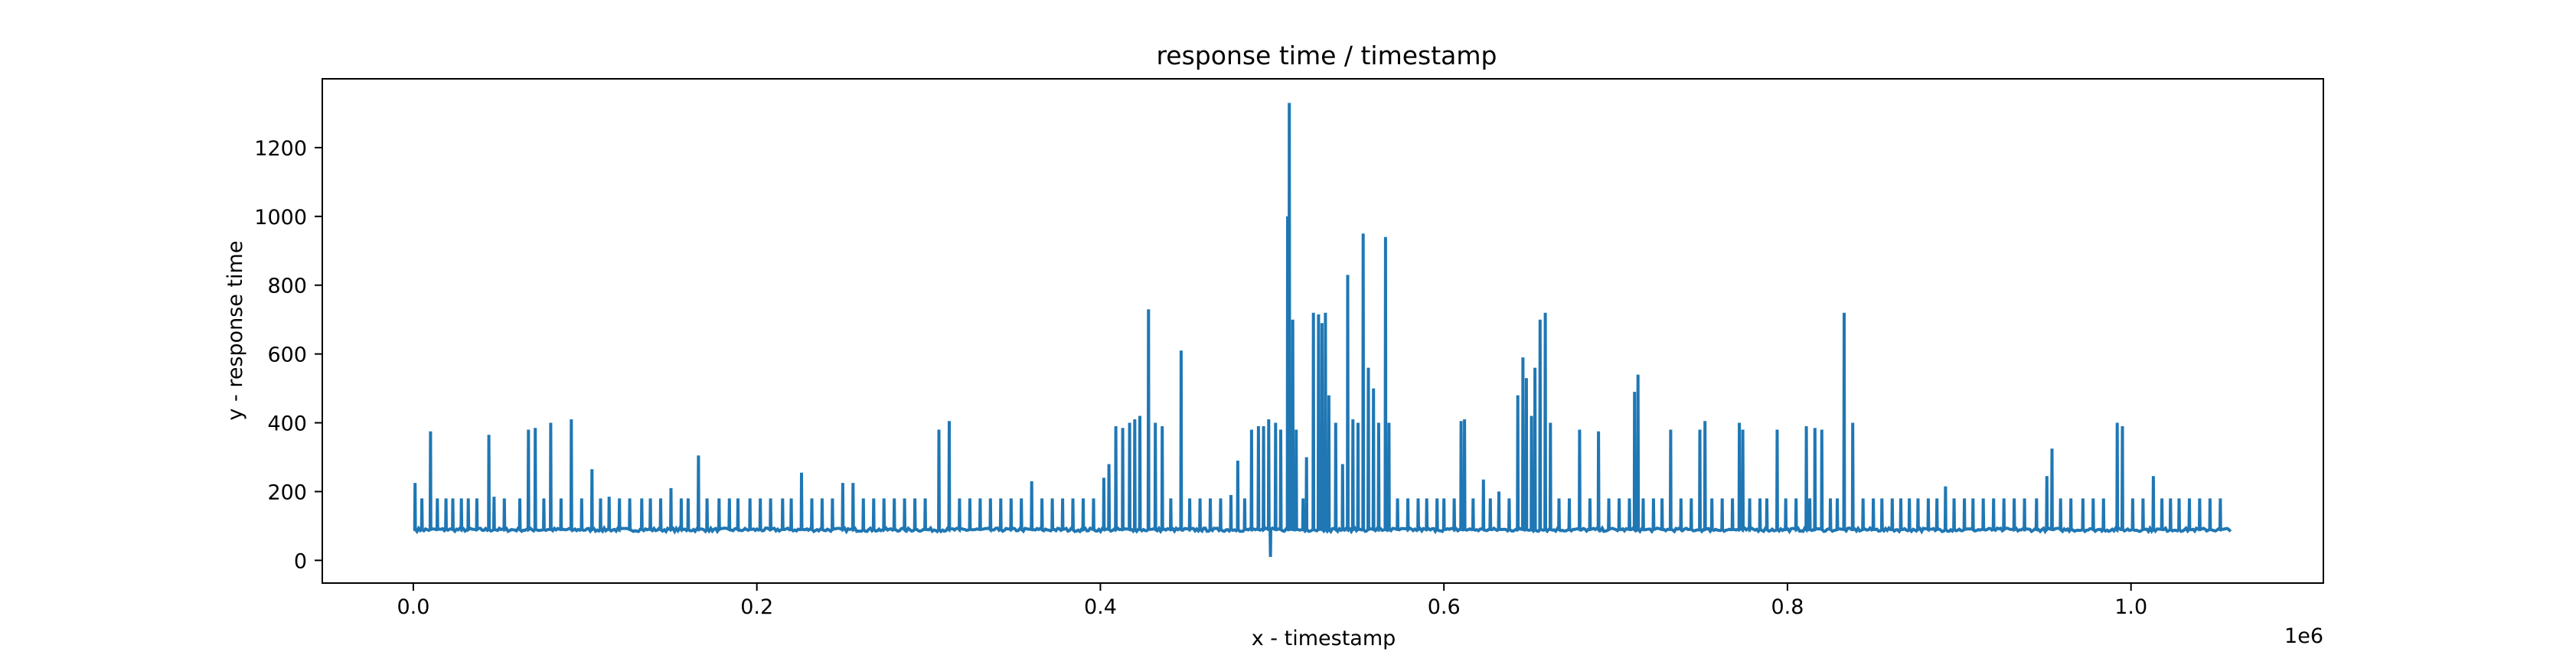 The width and height of the screenshot is (2576, 655). I want to click on y-axis: 0 200 400 600 800 1000 1200, so click(288, 355).